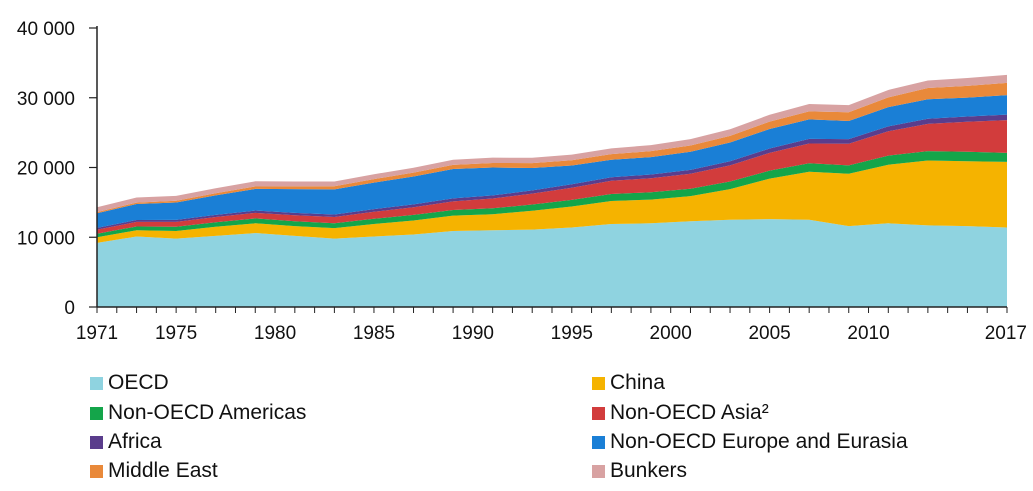  I want to click on x-tick-label: 1995, so click(572, 333).